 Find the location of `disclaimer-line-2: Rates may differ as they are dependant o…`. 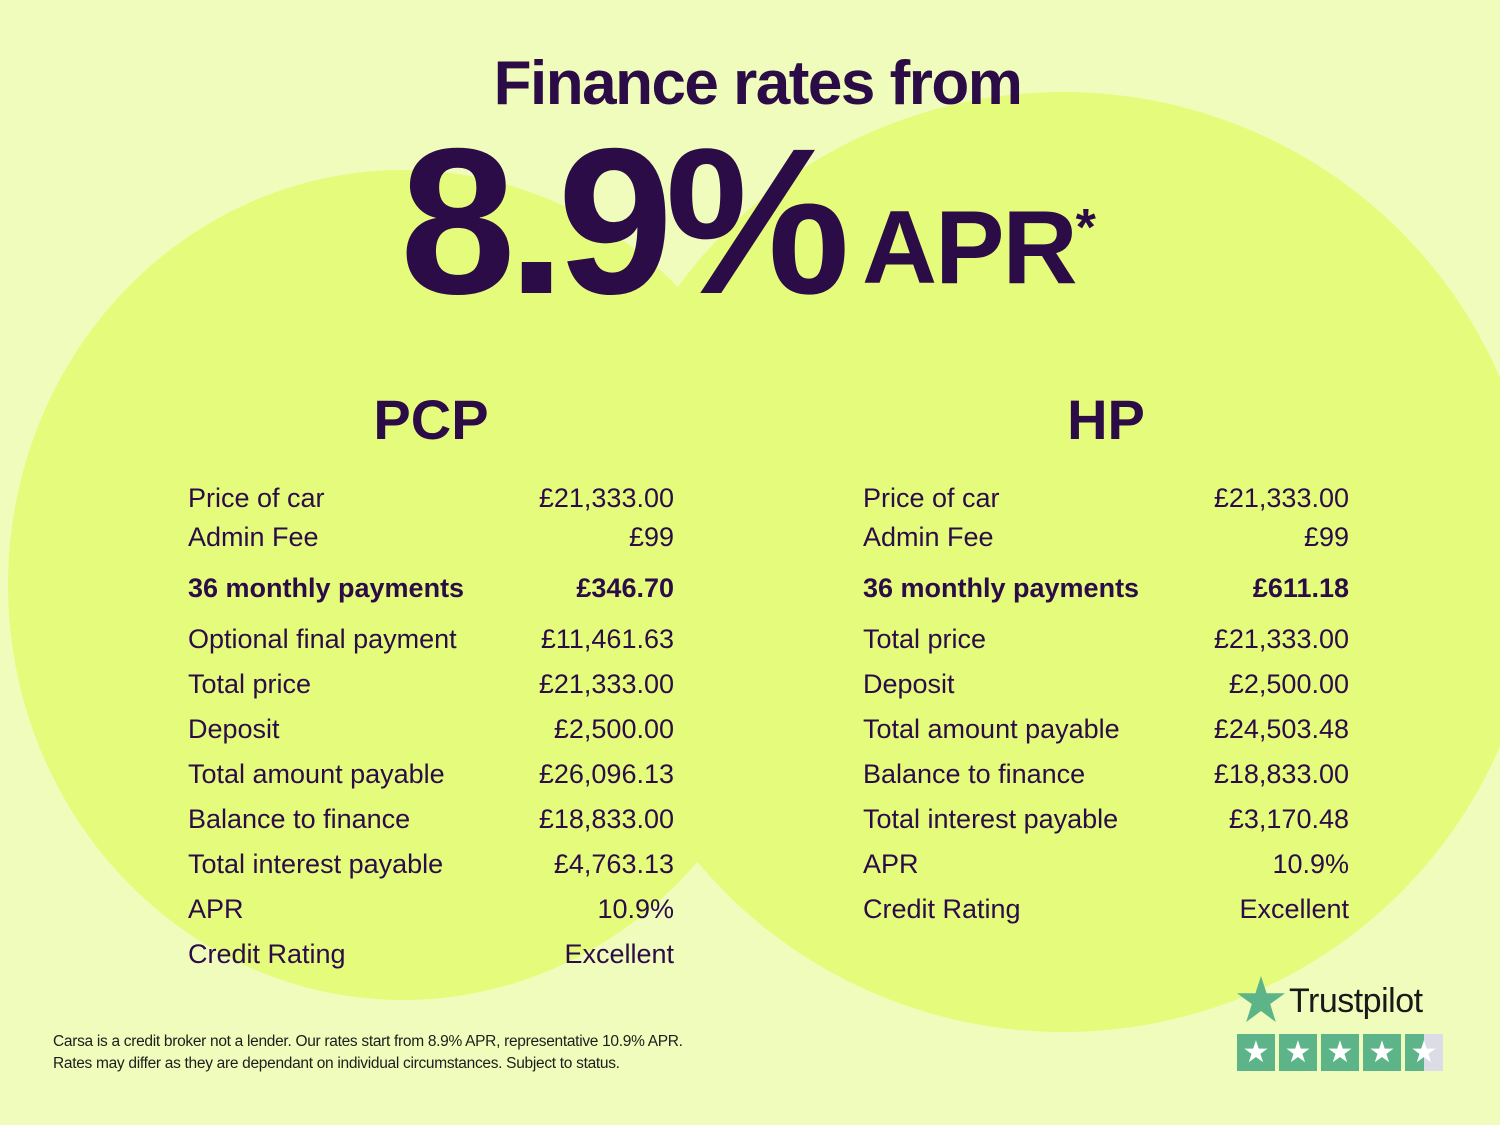

disclaimer-line-2: Rates may differ as they are dependant o… is located at coordinates (336, 1063).